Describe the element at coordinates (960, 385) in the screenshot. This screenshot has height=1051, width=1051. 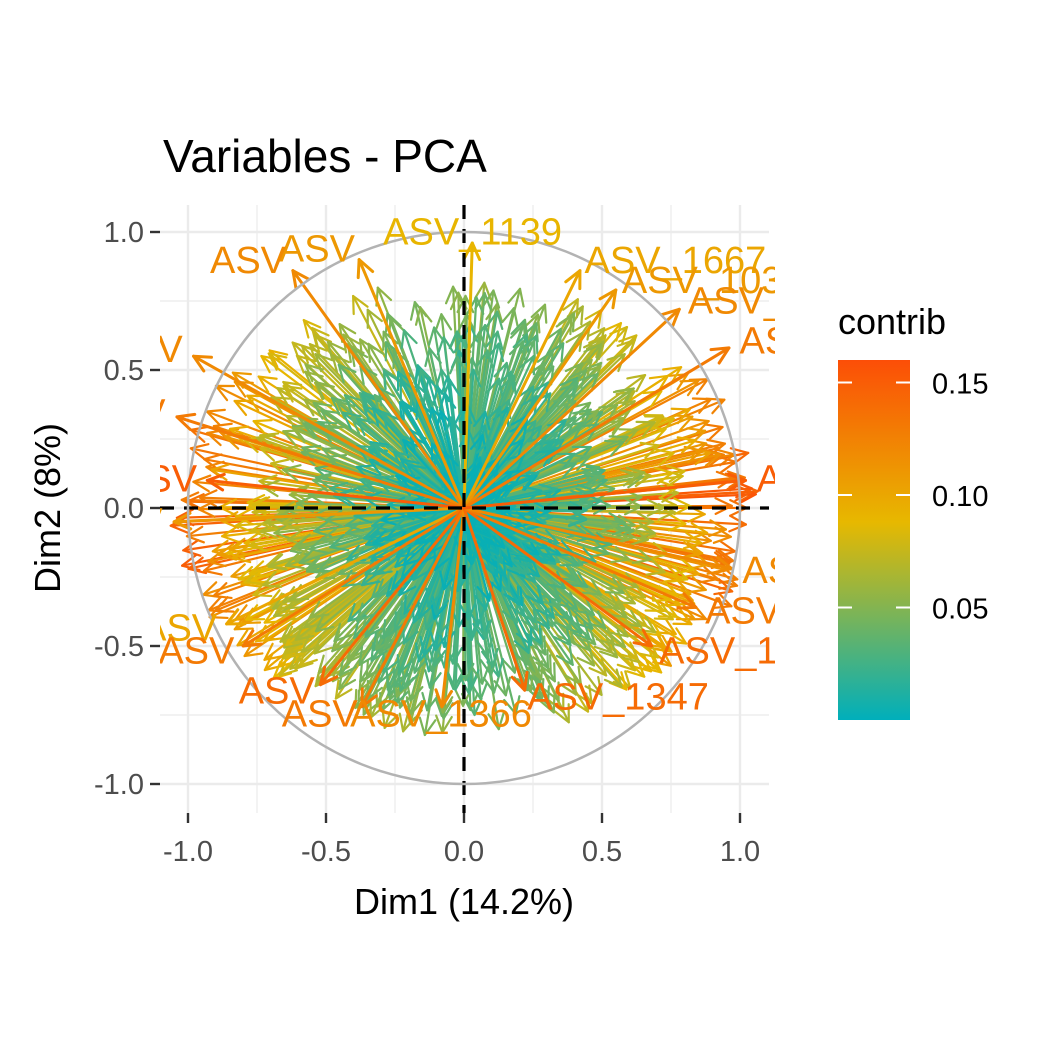
I see `legend-tick-label: 0.15` at that location.